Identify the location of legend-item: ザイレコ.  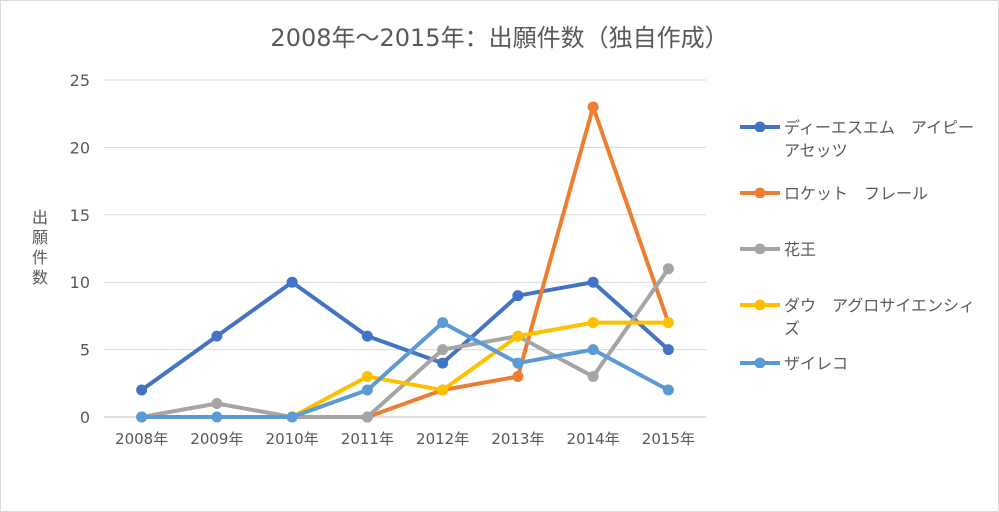
(863, 373).